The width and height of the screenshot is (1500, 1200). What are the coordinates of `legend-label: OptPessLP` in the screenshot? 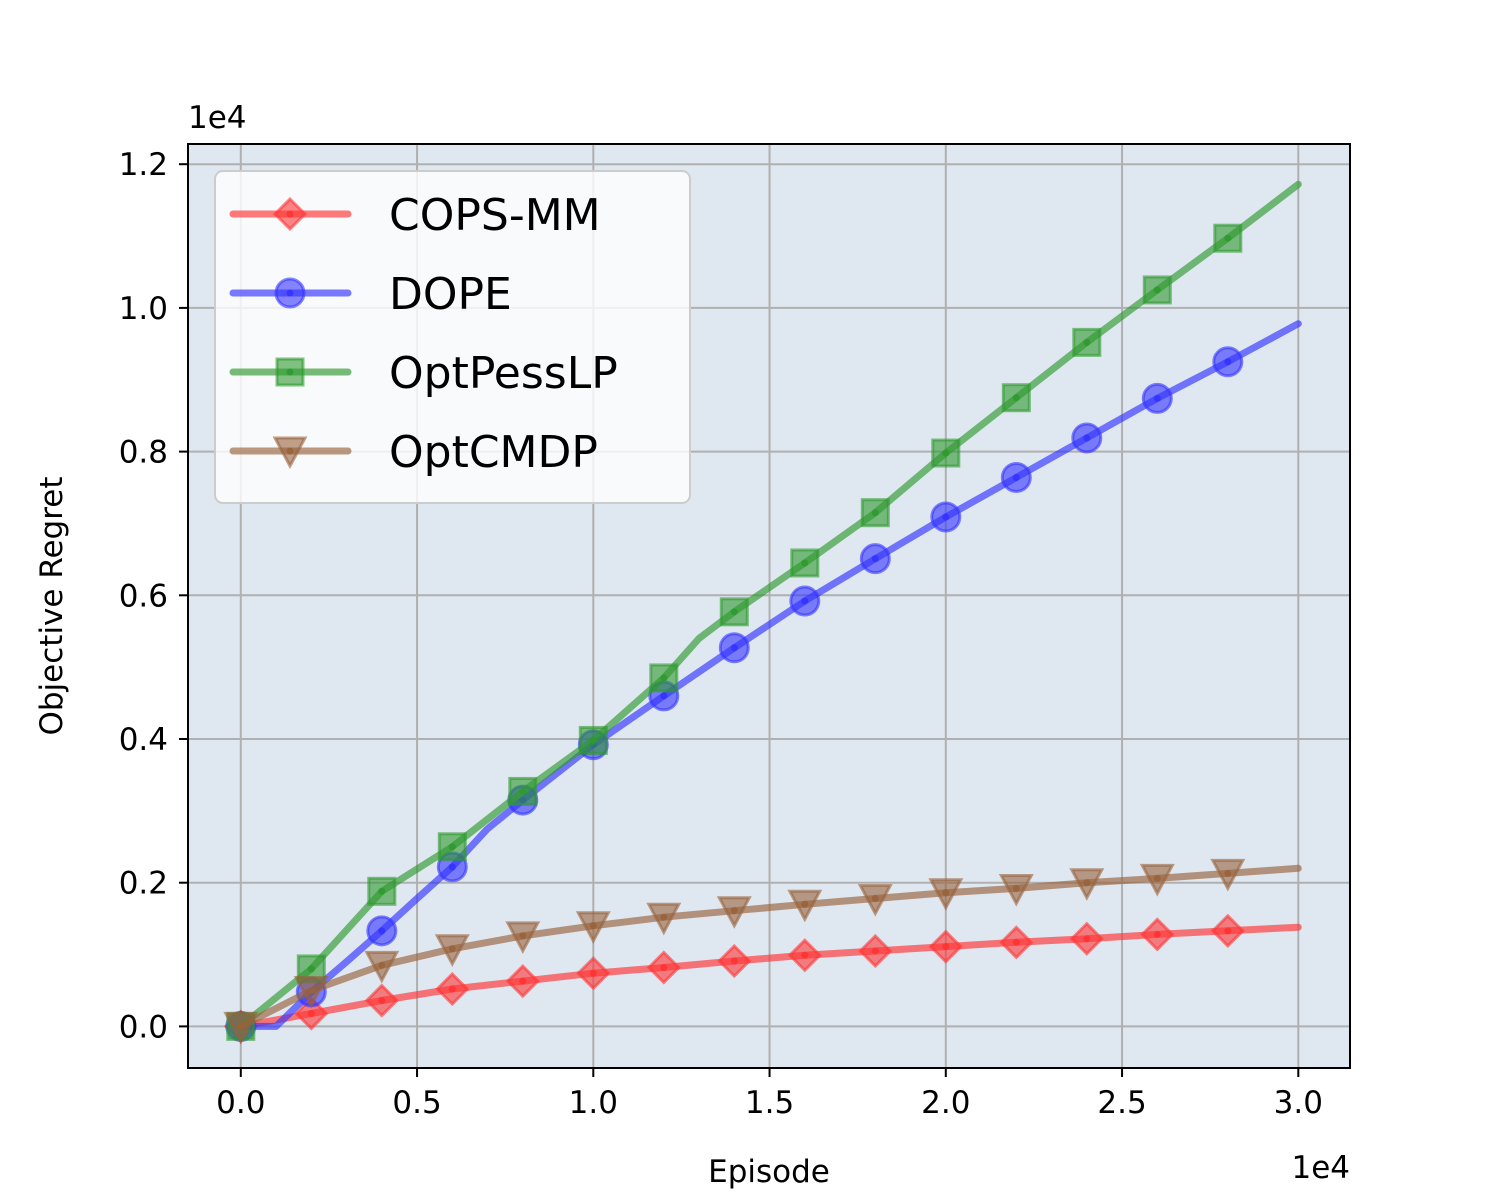 It's located at (503, 373).